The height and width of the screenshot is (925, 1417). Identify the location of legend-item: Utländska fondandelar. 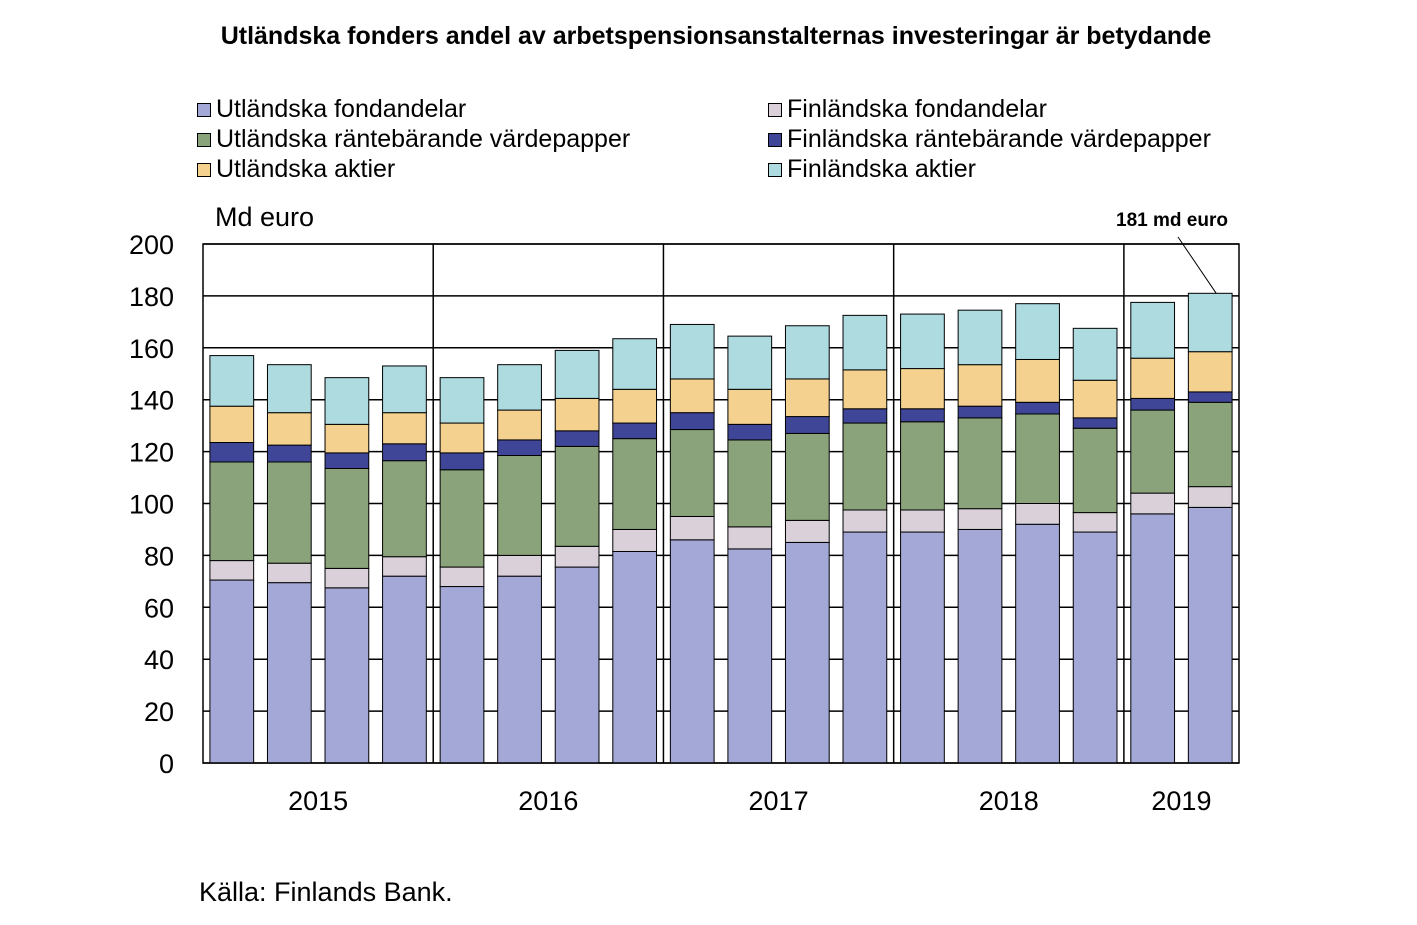
(331, 109).